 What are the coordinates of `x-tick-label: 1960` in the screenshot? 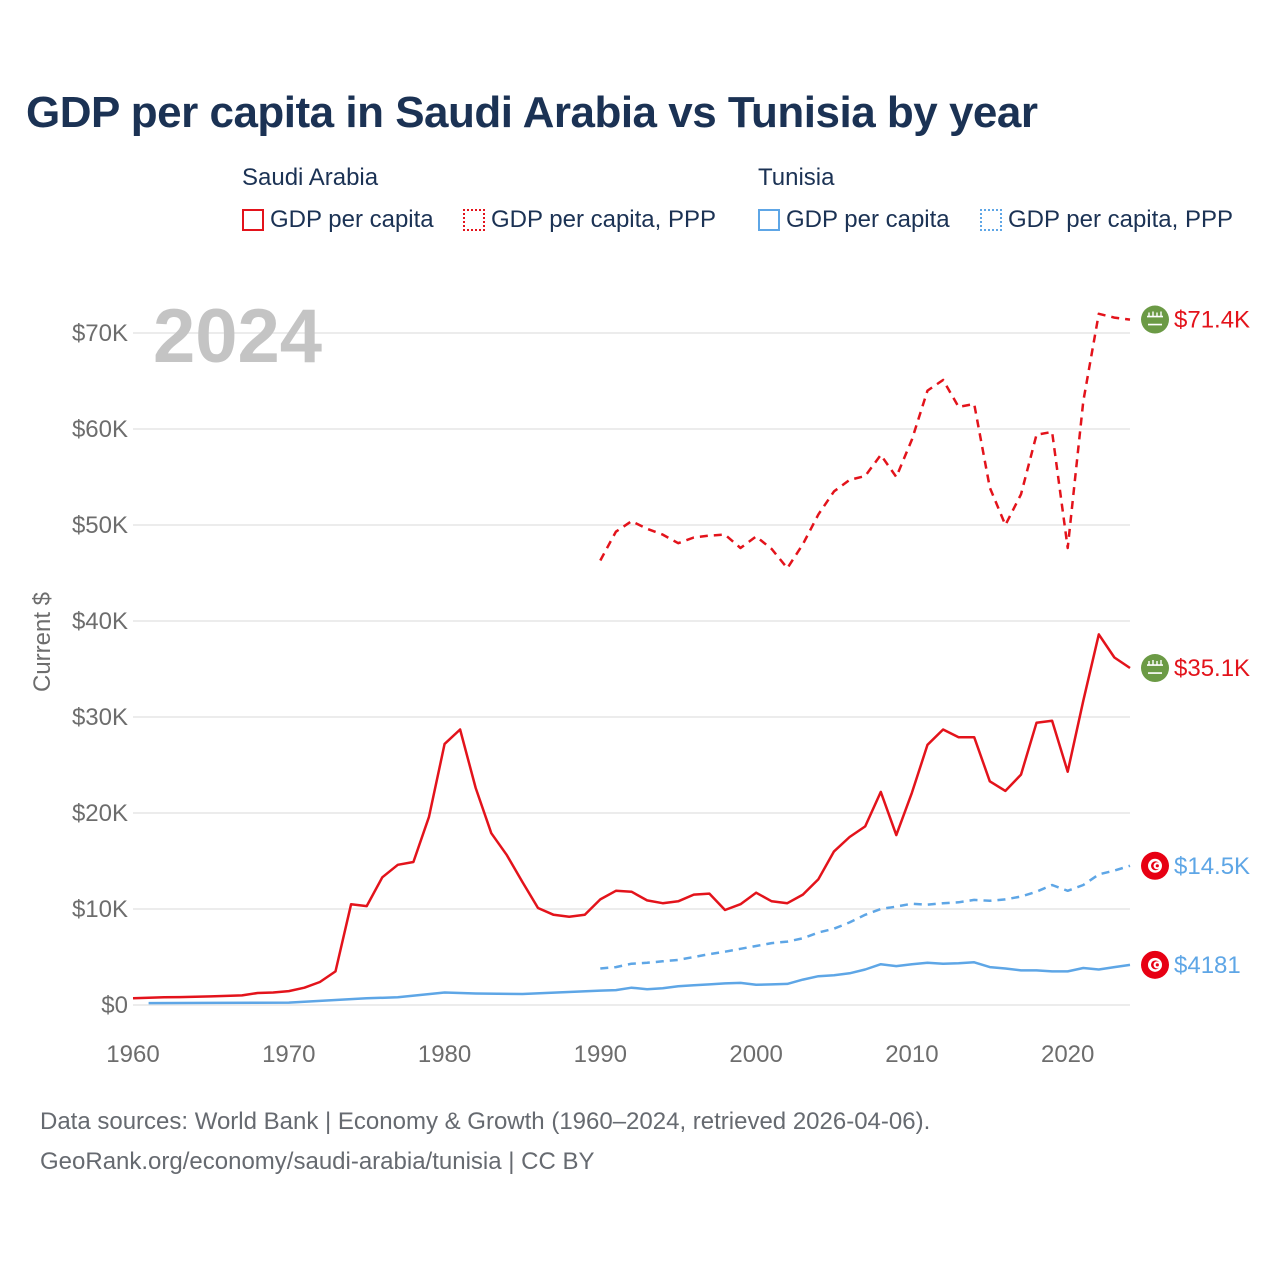 It's located at (132, 1054).